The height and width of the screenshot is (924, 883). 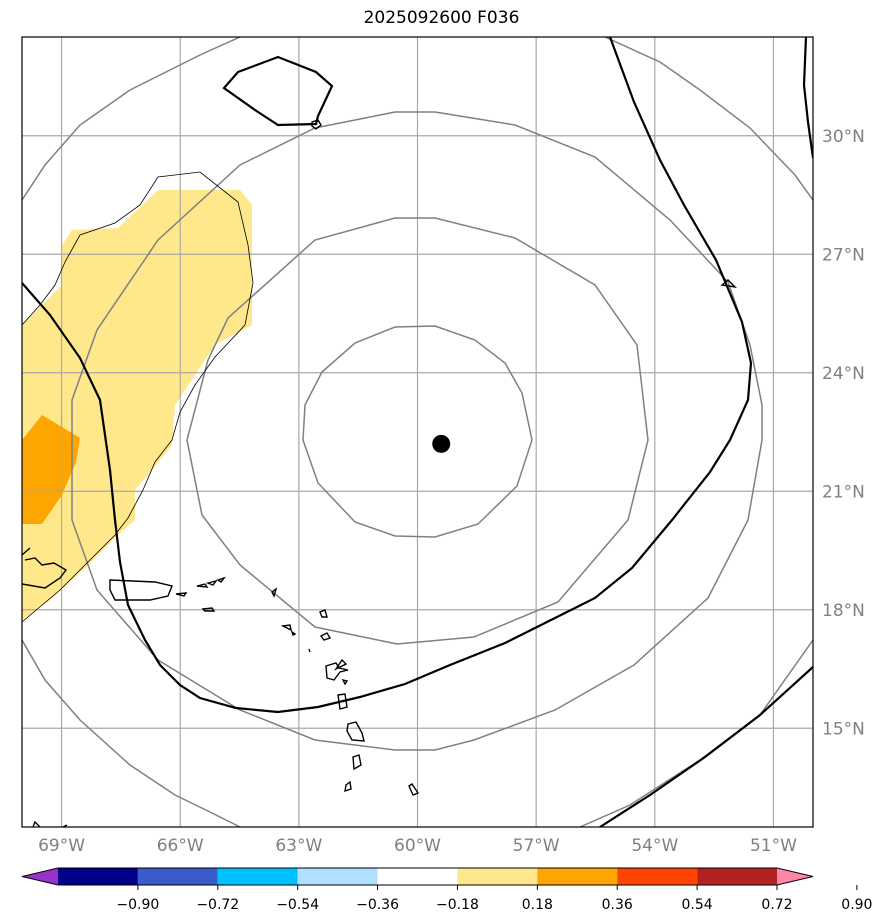 What do you see at coordinates (457, 905) in the screenshot?
I see `colorbar-tick-label: −0.18` at bounding box center [457, 905].